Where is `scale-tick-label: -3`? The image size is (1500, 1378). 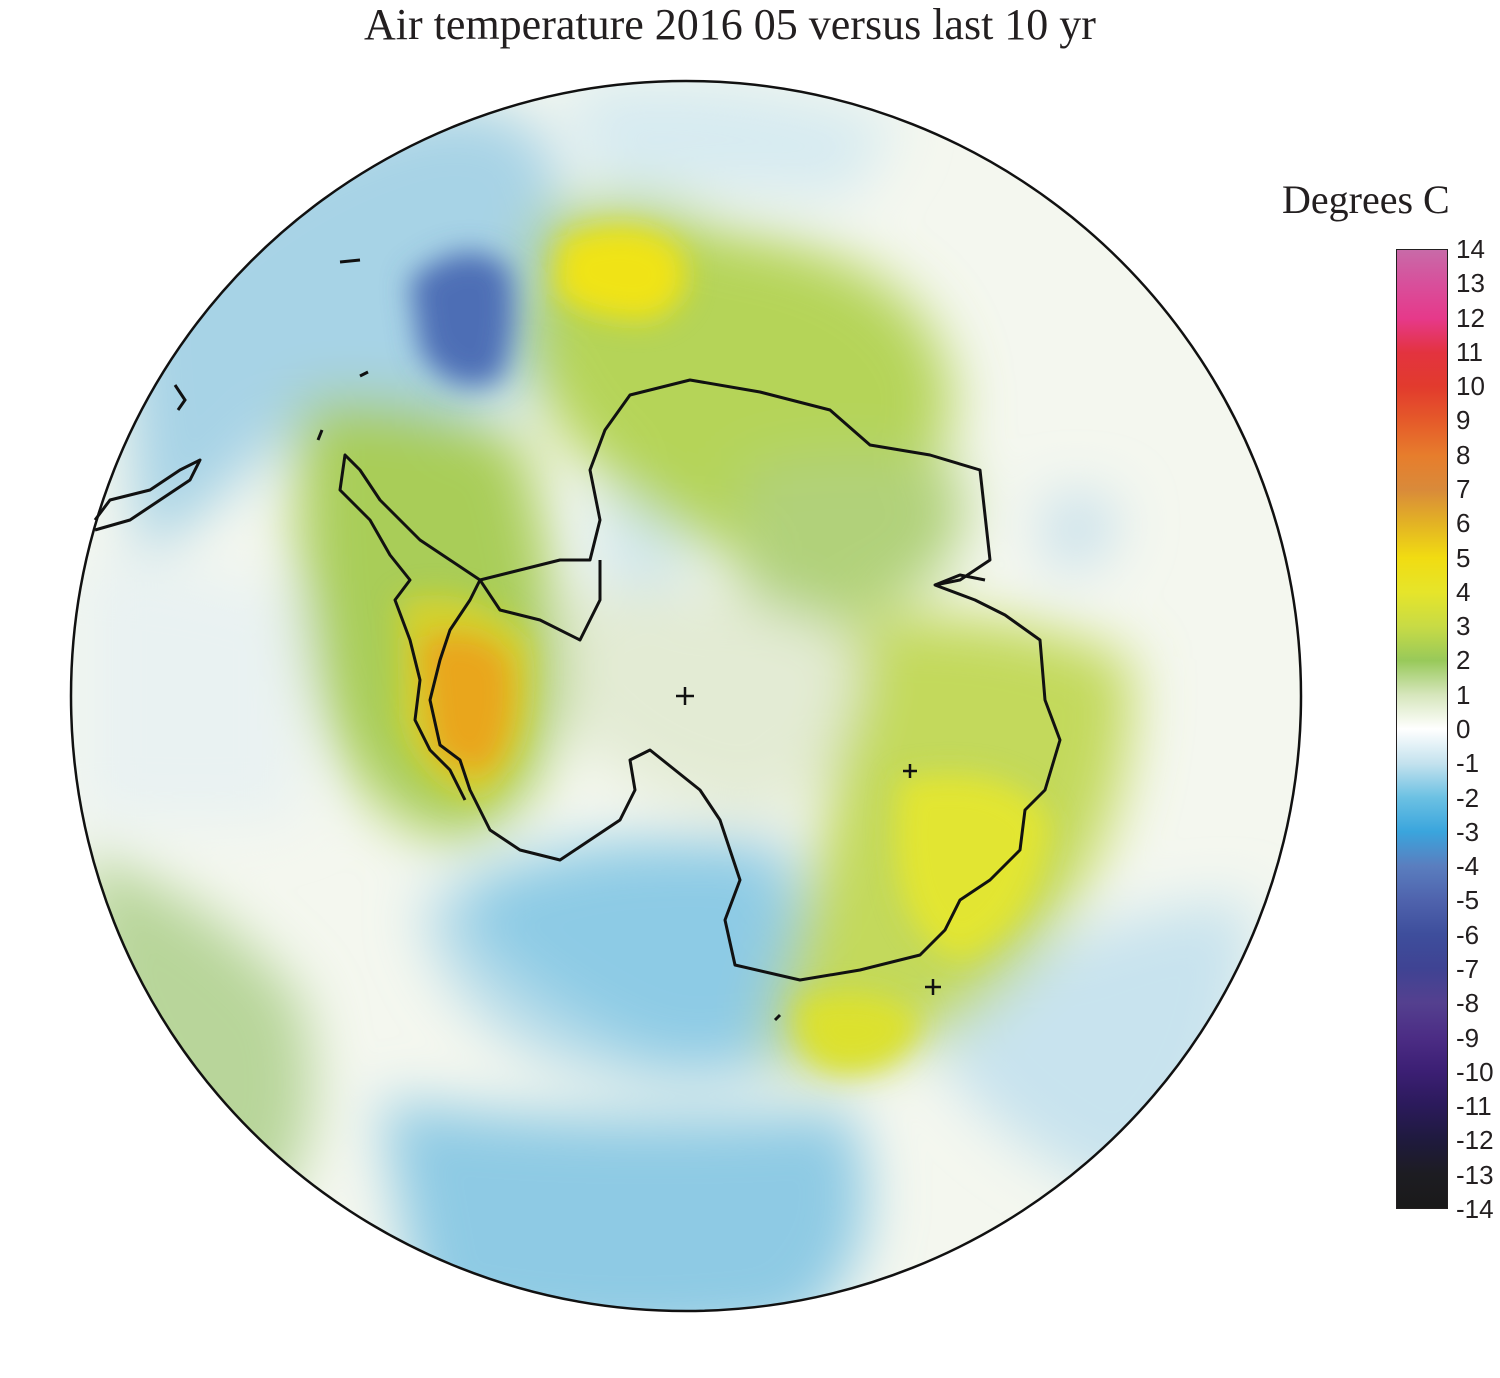
scale-tick-label: -3 is located at coordinates (1468, 831).